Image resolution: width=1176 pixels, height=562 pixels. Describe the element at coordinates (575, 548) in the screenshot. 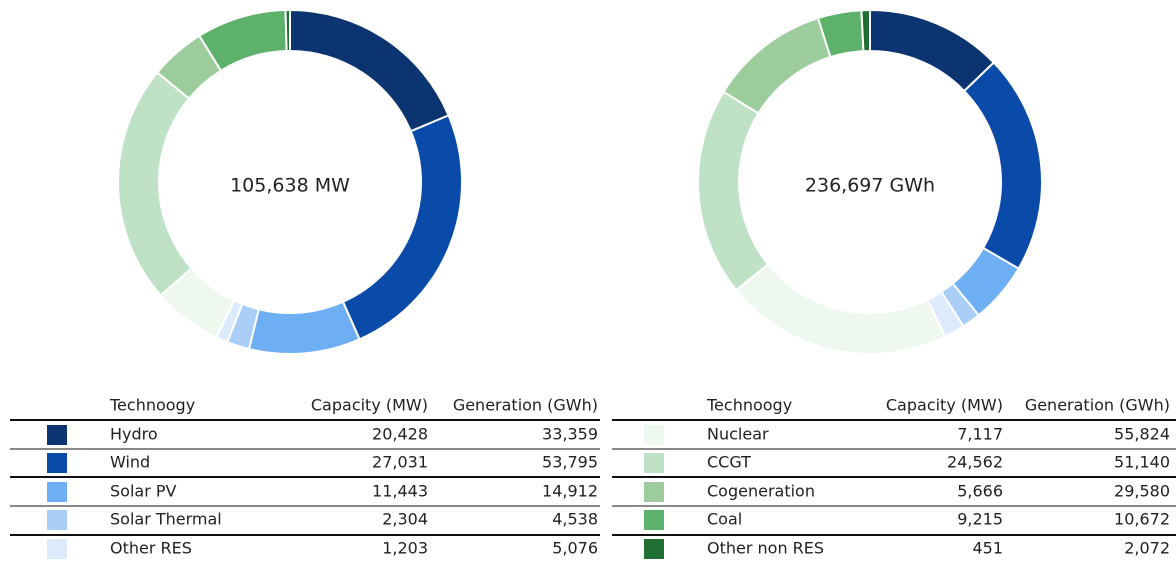

I see `generation-value: 5,076` at that location.